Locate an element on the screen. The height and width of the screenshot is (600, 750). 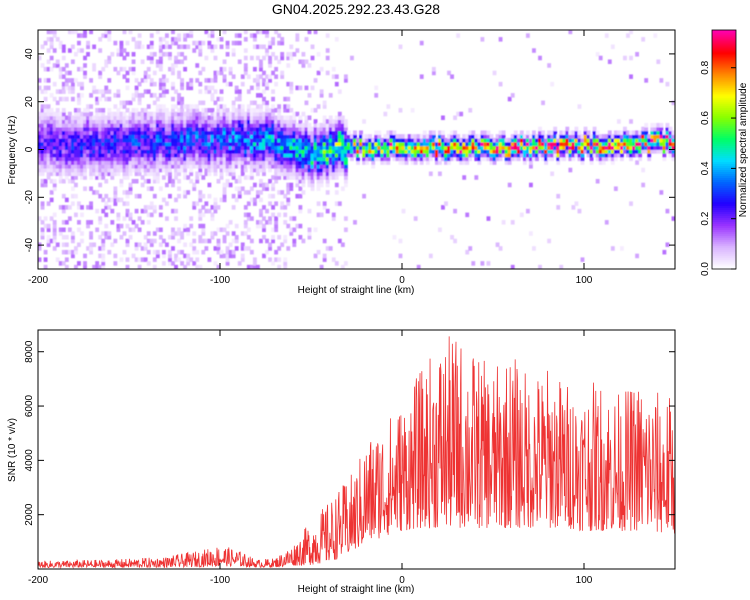
colorbar-swatch is located at coordinates (724, 196).